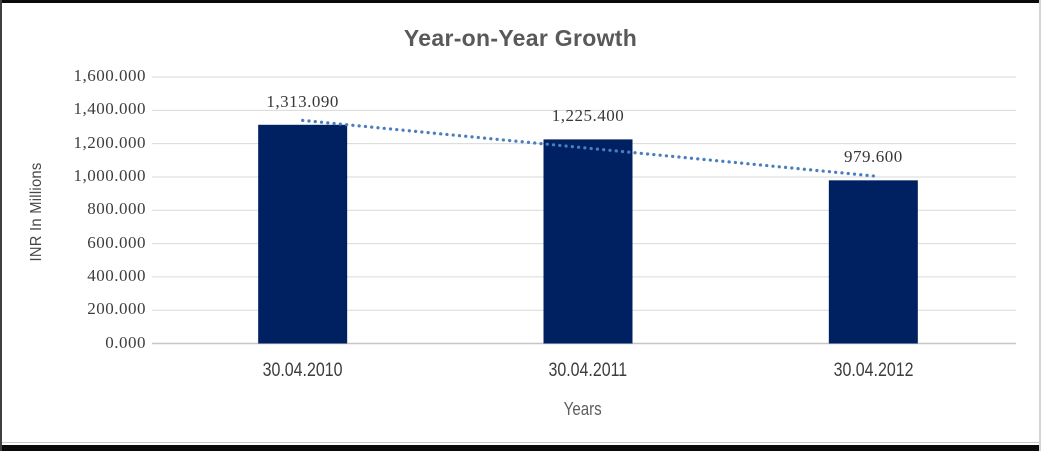 Image resolution: width=1041 pixels, height=451 pixels. I want to click on frame-border-inner-line, so click(520, 442).